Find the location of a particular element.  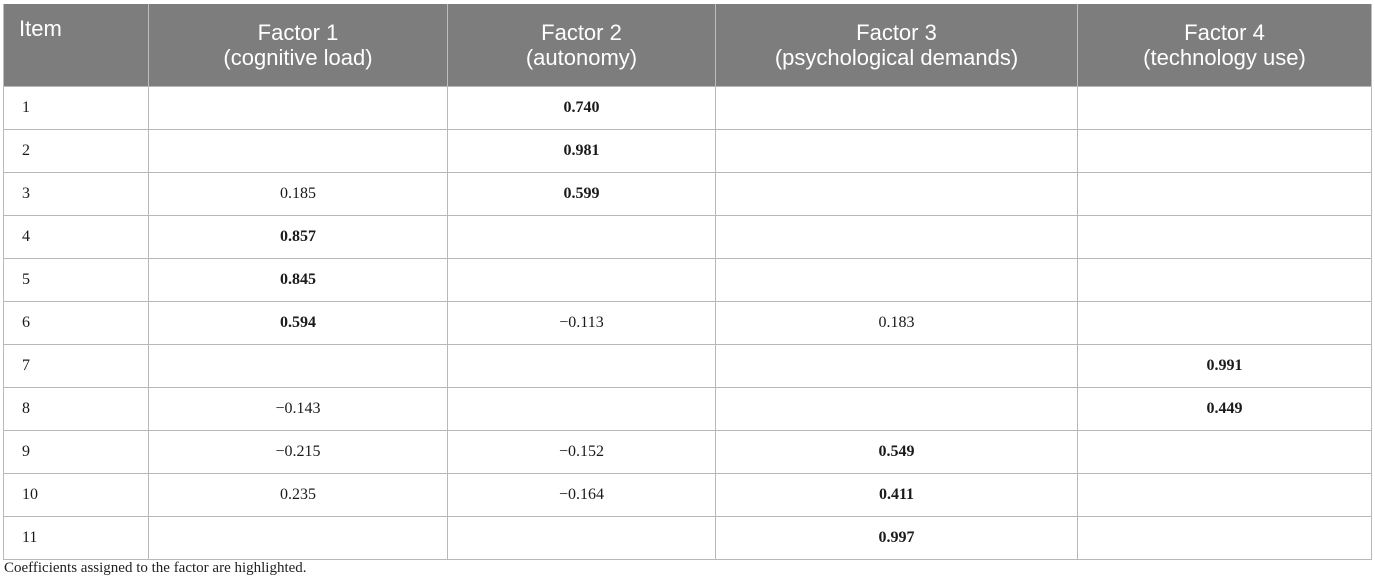

factor-1-loading-cell: 0.594 is located at coordinates (298, 323).